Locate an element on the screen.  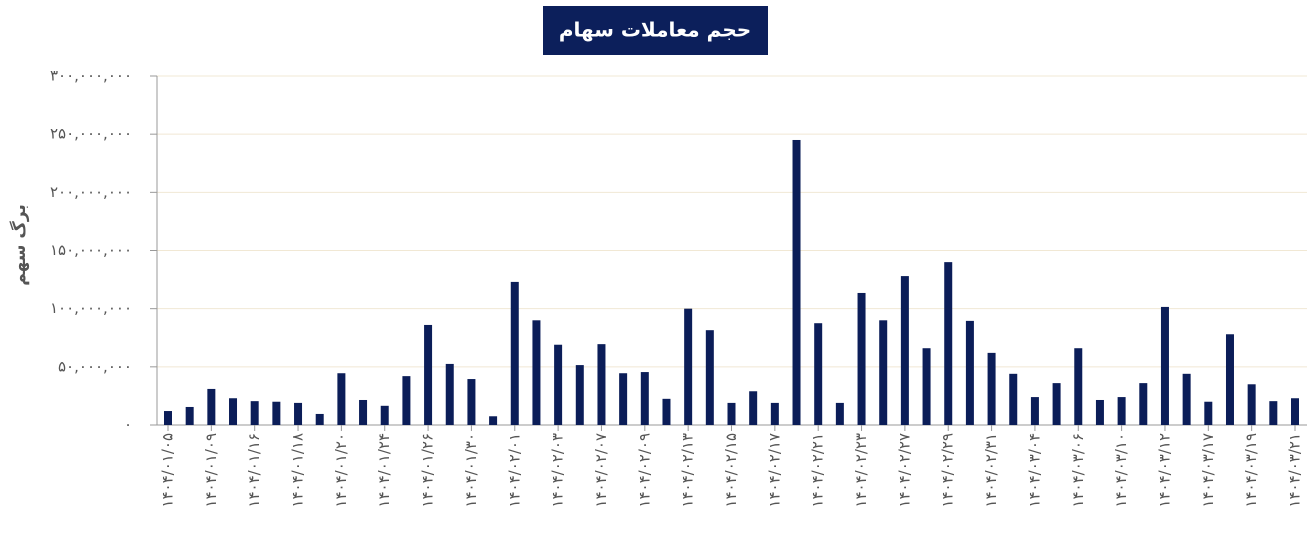
x-tick-label: ۱۴۰۴/۰۳/۱۲ is located at coordinates (1164, 470).